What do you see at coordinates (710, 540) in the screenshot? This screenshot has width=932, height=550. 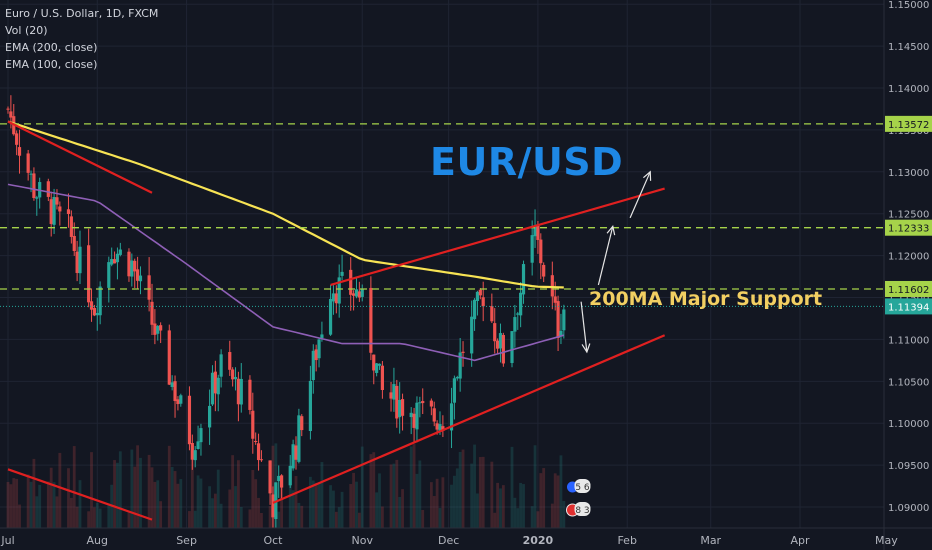 I see `x-tick-label: Mar` at bounding box center [710, 540].